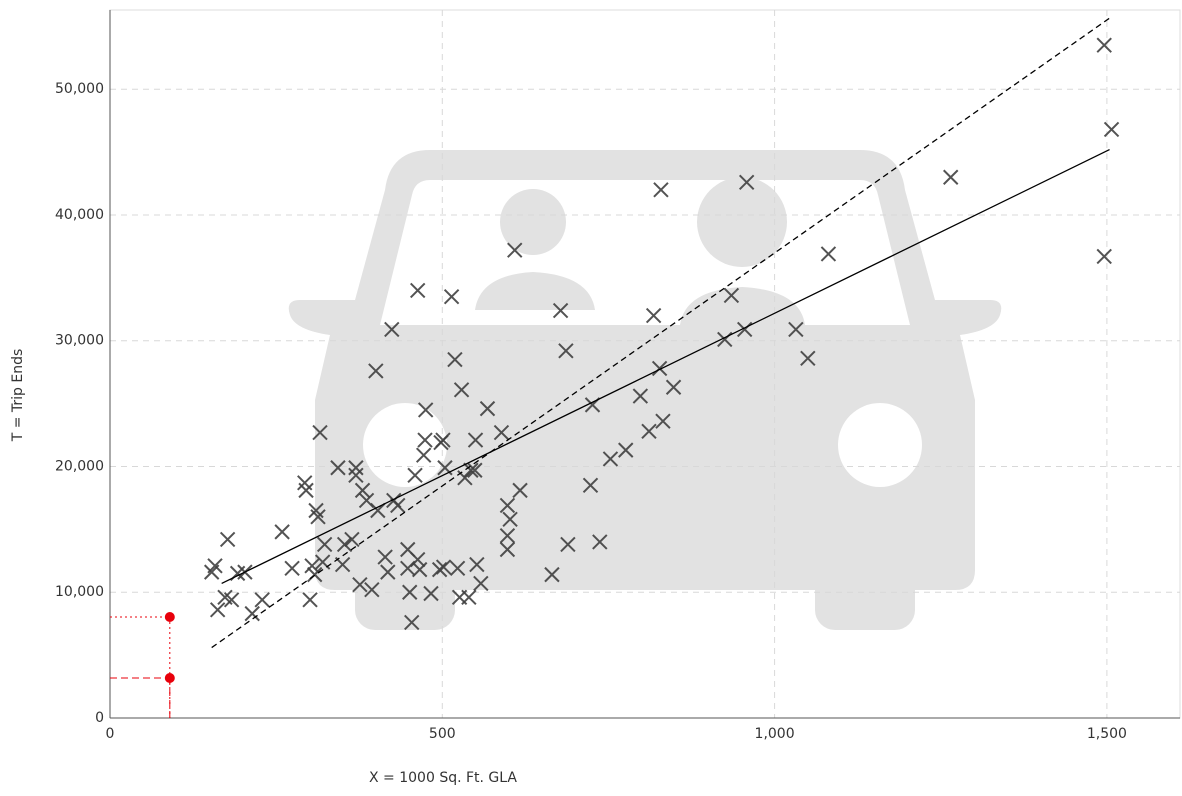 The image size is (1182, 796). Describe the element at coordinates (99, 718) in the screenshot. I see `y-tick-label: 0` at that location.